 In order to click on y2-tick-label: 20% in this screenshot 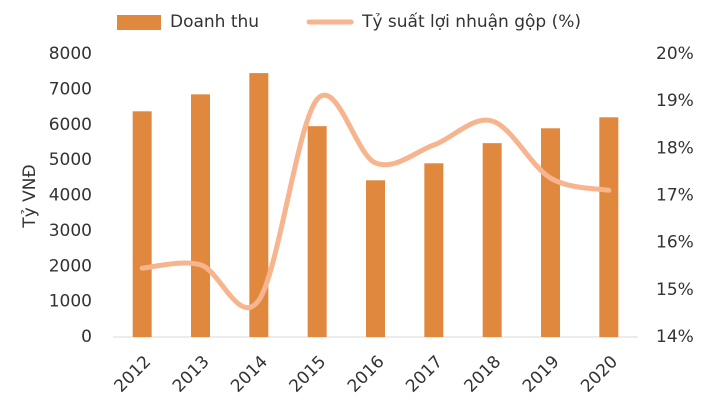, I will do `click(675, 54)`.